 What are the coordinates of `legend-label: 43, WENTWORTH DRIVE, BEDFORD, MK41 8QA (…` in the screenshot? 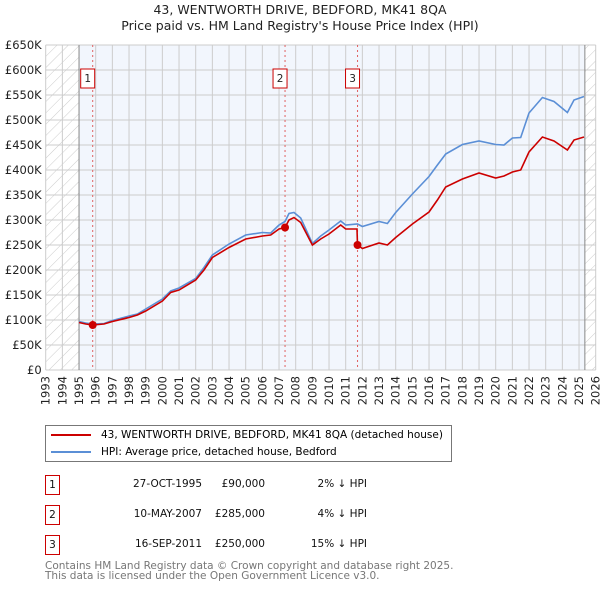 It's located at (272, 435).